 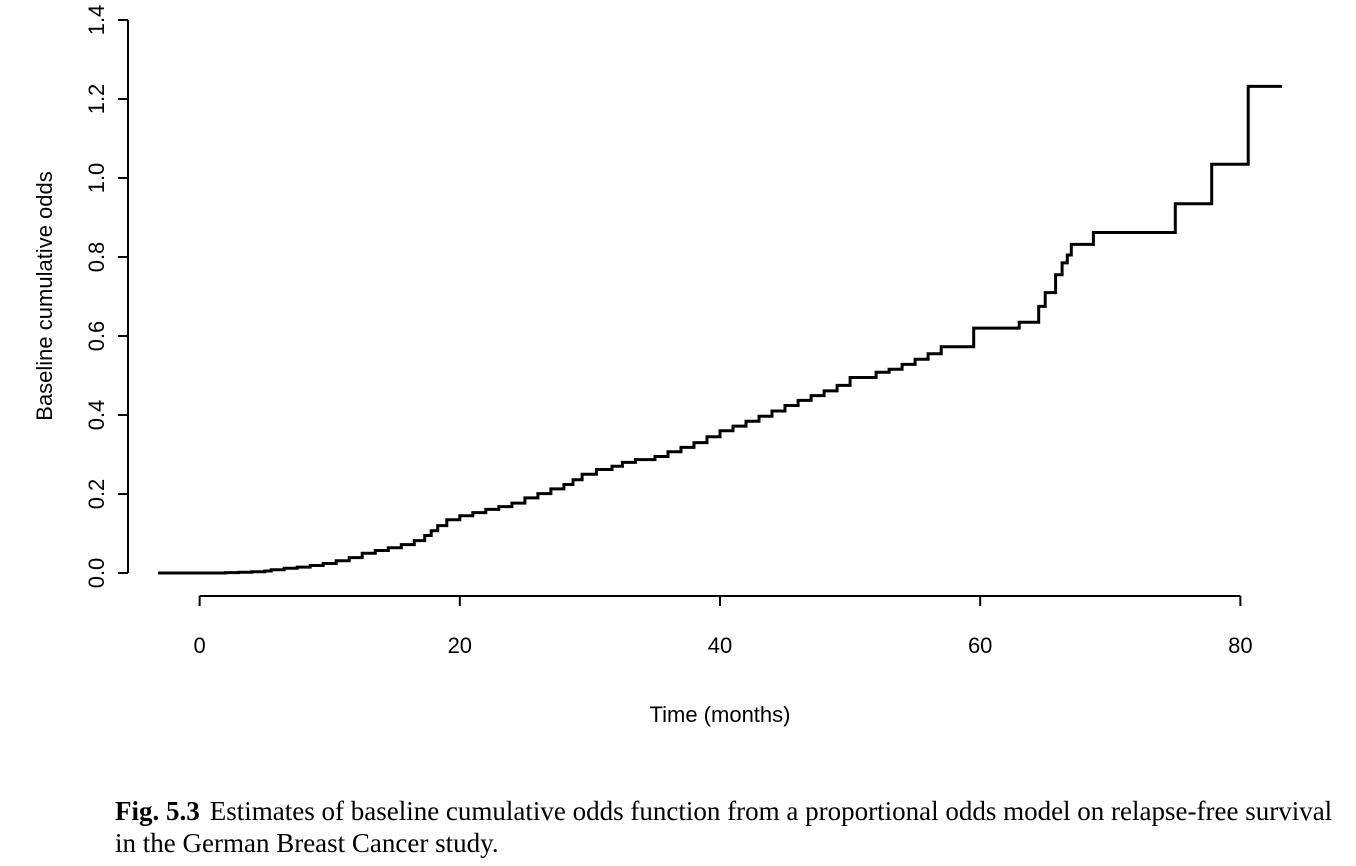 I want to click on y-tick-label: 0.0, so click(x=96, y=573).